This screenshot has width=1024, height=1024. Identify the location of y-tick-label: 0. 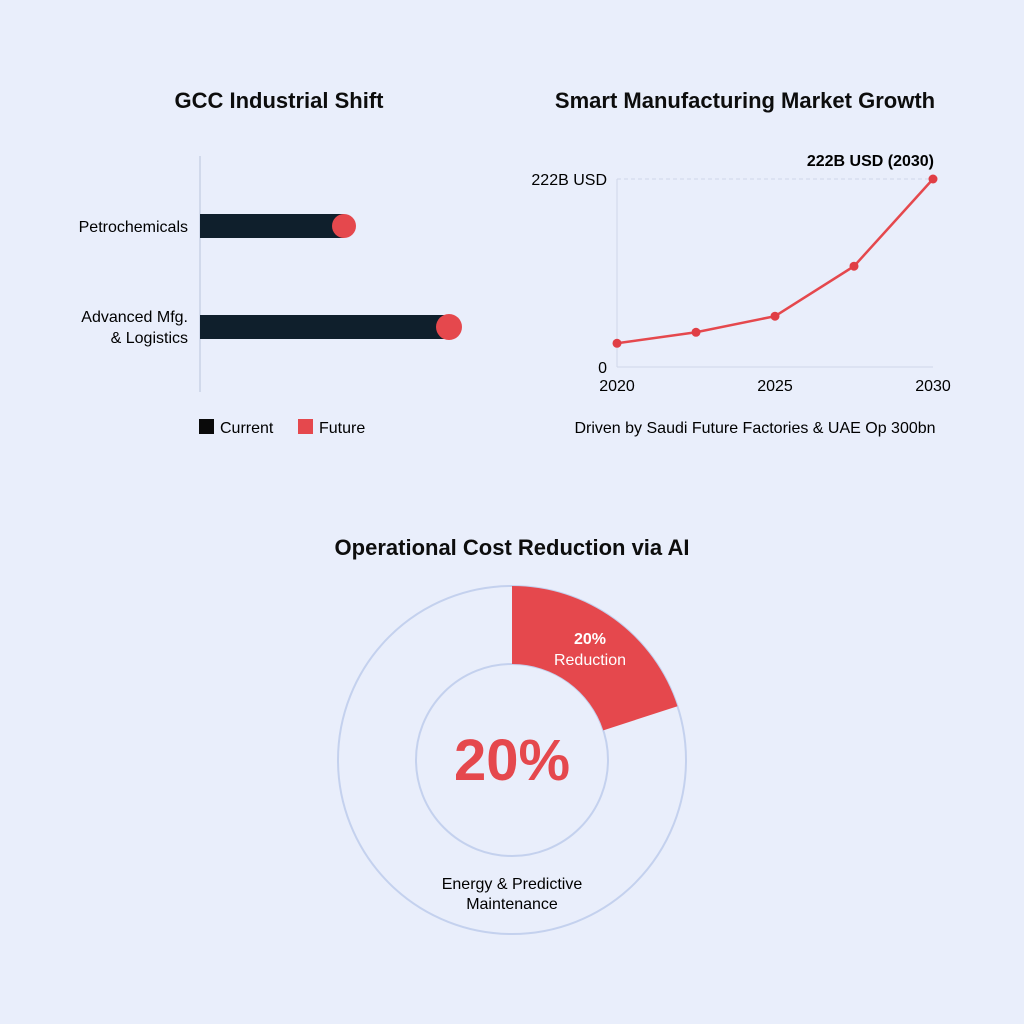
(602, 368).